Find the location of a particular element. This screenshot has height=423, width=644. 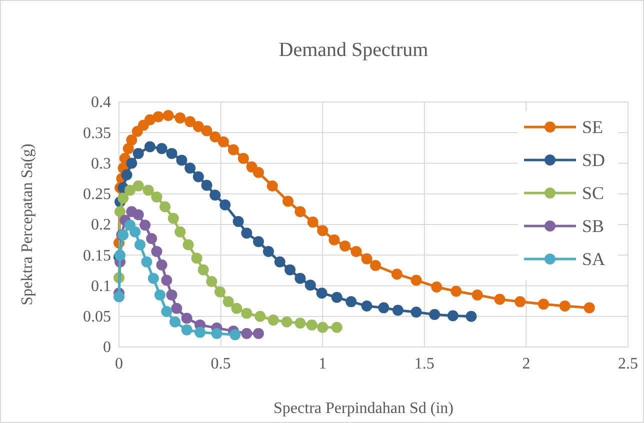

x-tick-label: 2.5 is located at coordinates (628, 363).